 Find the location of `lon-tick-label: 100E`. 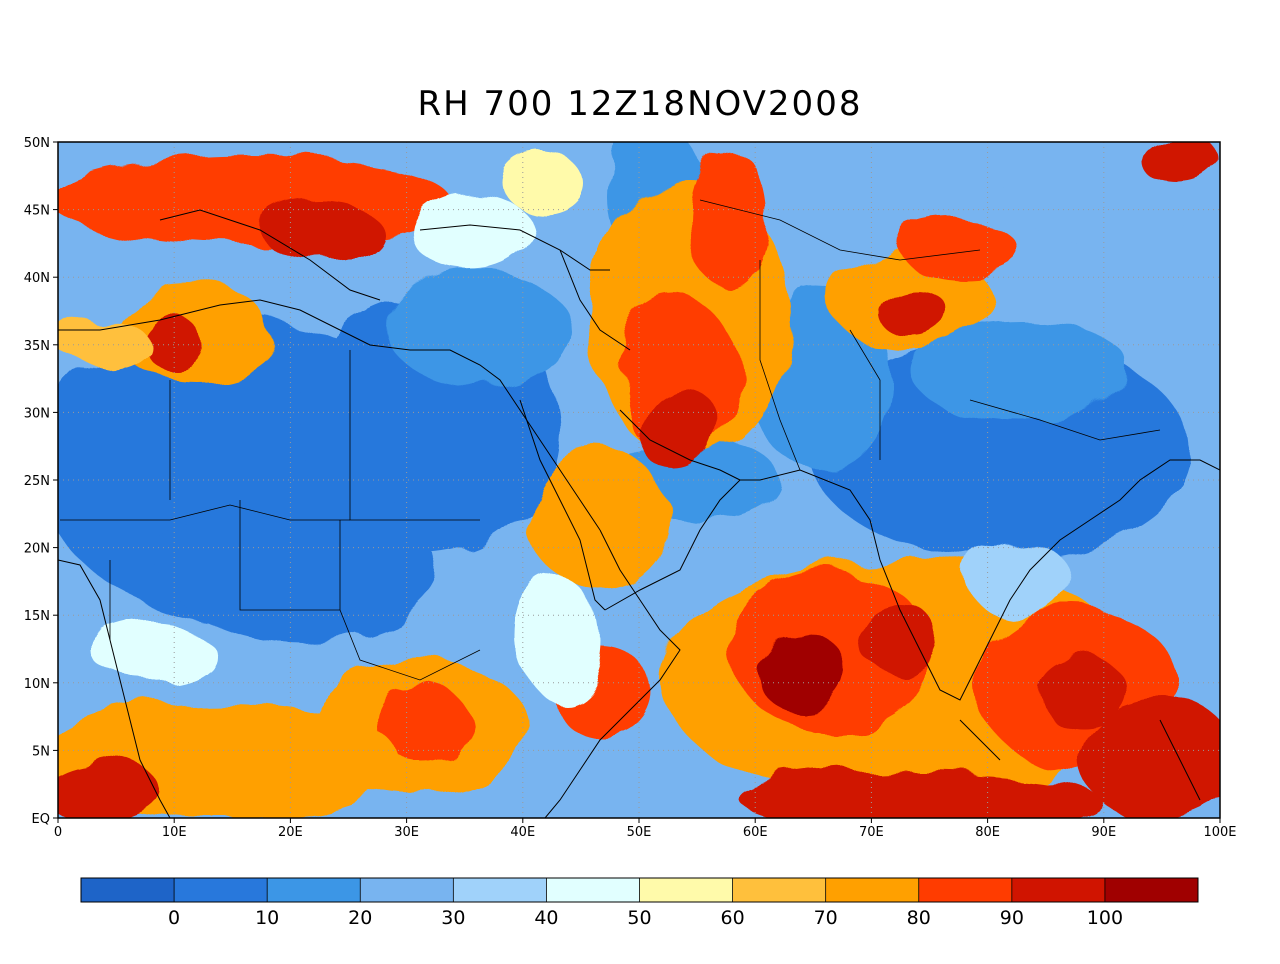

lon-tick-label: 100E is located at coordinates (1219, 832).